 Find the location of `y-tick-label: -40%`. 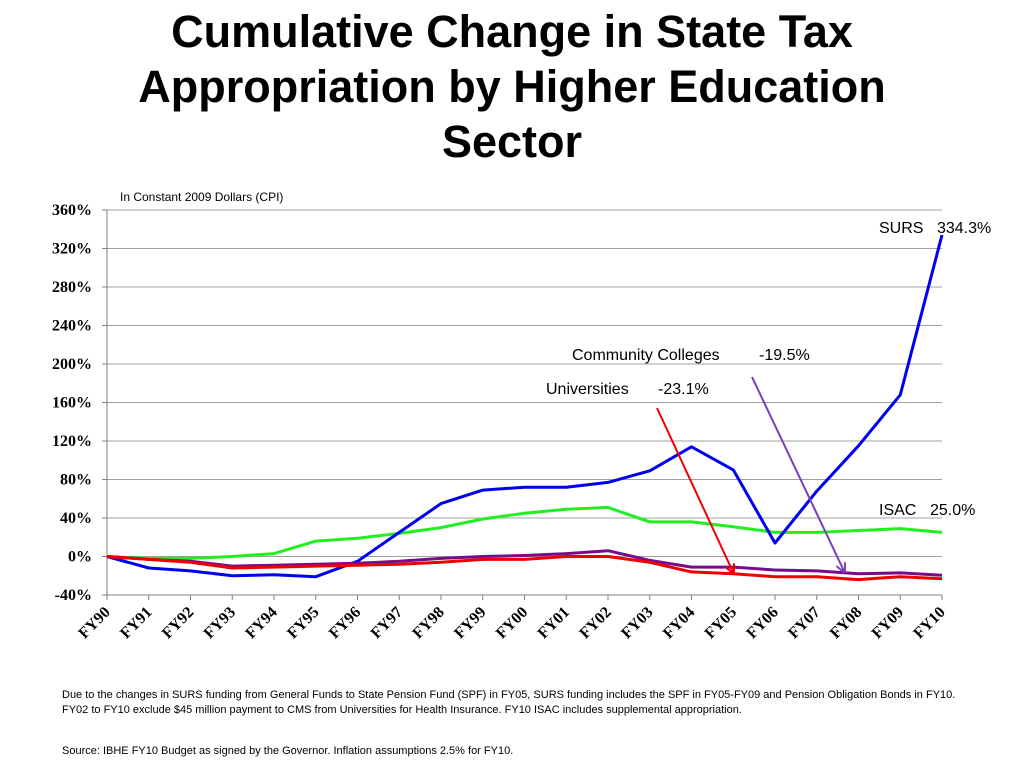

y-tick-label: -40% is located at coordinates (73, 595).